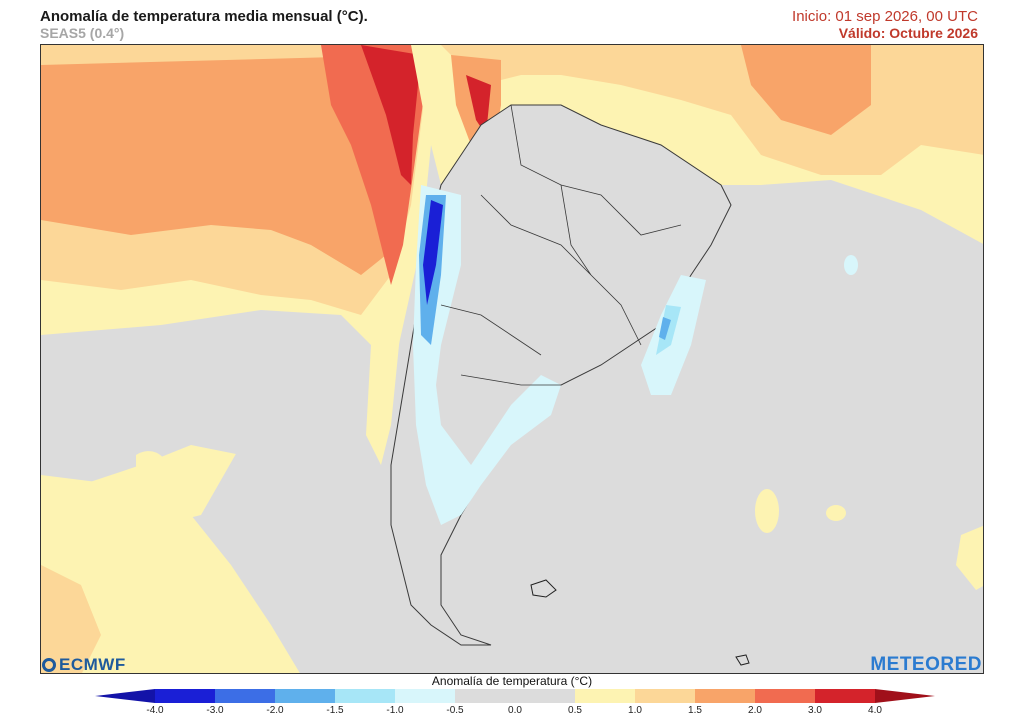  What do you see at coordinates (742, 660) in the screenshot?
I see `south-georgia` at bounding box center [742, 660].